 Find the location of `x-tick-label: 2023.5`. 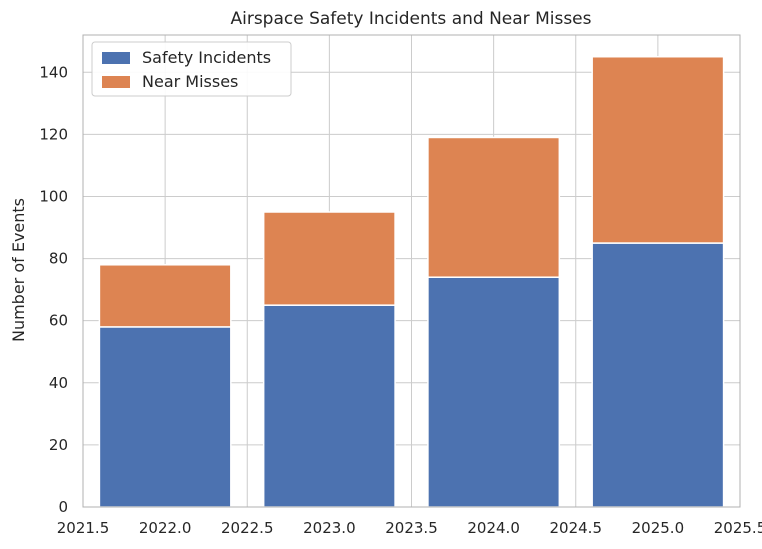

x-tick-label: 2023.5 is located at coordinates (411, 528).